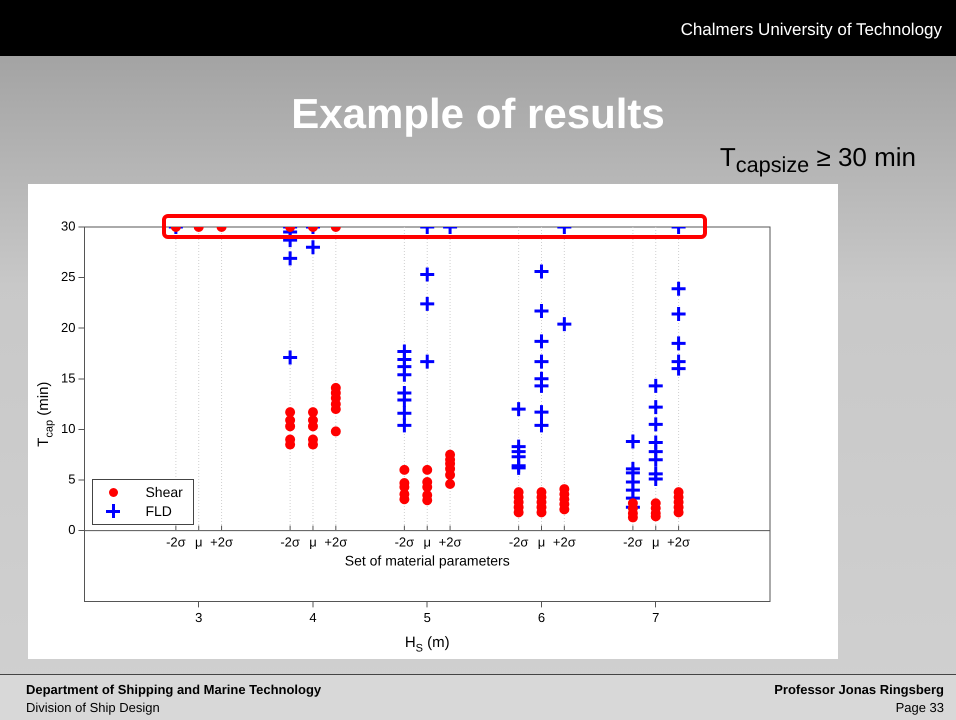 This screenshot has width=956, height=720. Describe the element at coordinates (656, 617) in the screenshot. I see `x-tick-label: 7` at that location.